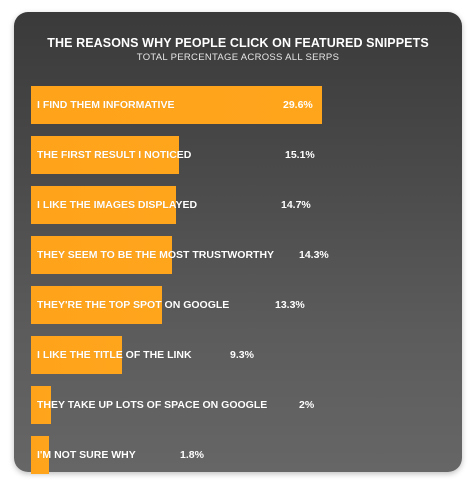  What do you see at coordinates (114, 355) in the screenshot?
I see `bar-label: I LIKE THE TITLE OF THE LINK` at bounding box center [114, 355].